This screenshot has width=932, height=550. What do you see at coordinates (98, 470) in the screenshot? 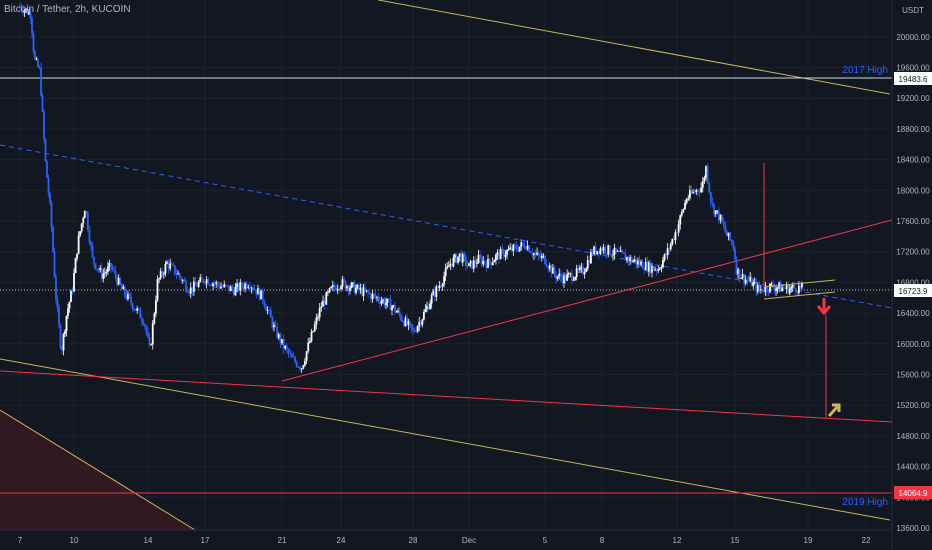
I see `yellow-trendline-diag` at bounding box center [98, 470].